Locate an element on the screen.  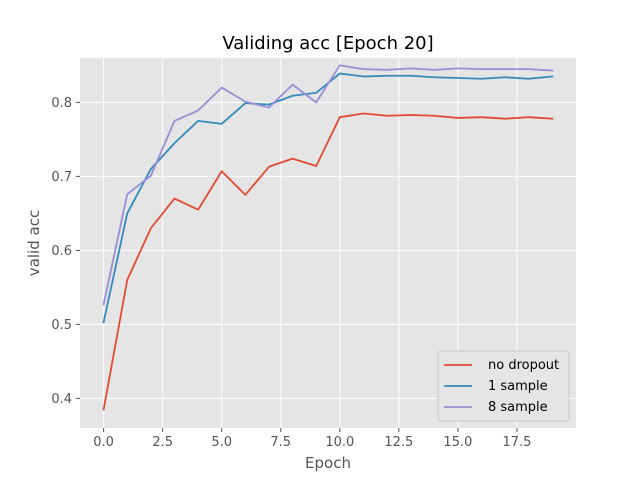
x-tick-label: 15.0 is located at coordinates (457, 442).